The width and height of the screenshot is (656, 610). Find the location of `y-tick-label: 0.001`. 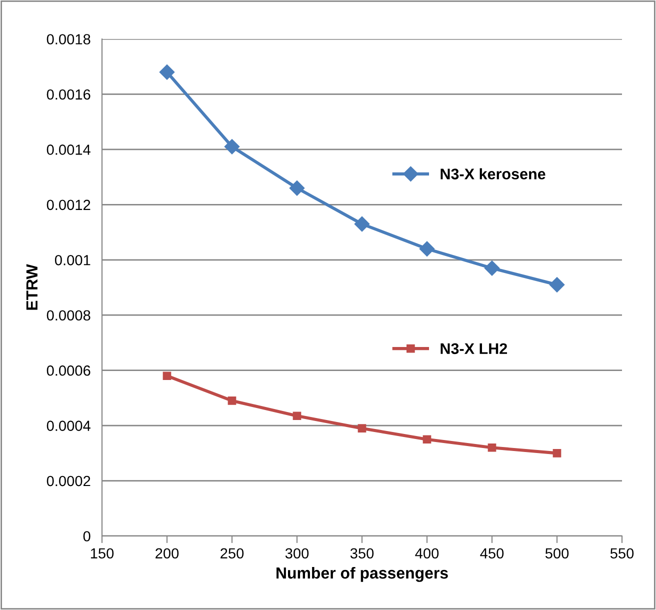

y-tick-label: 0.001 is located at coordinates (72, 260).